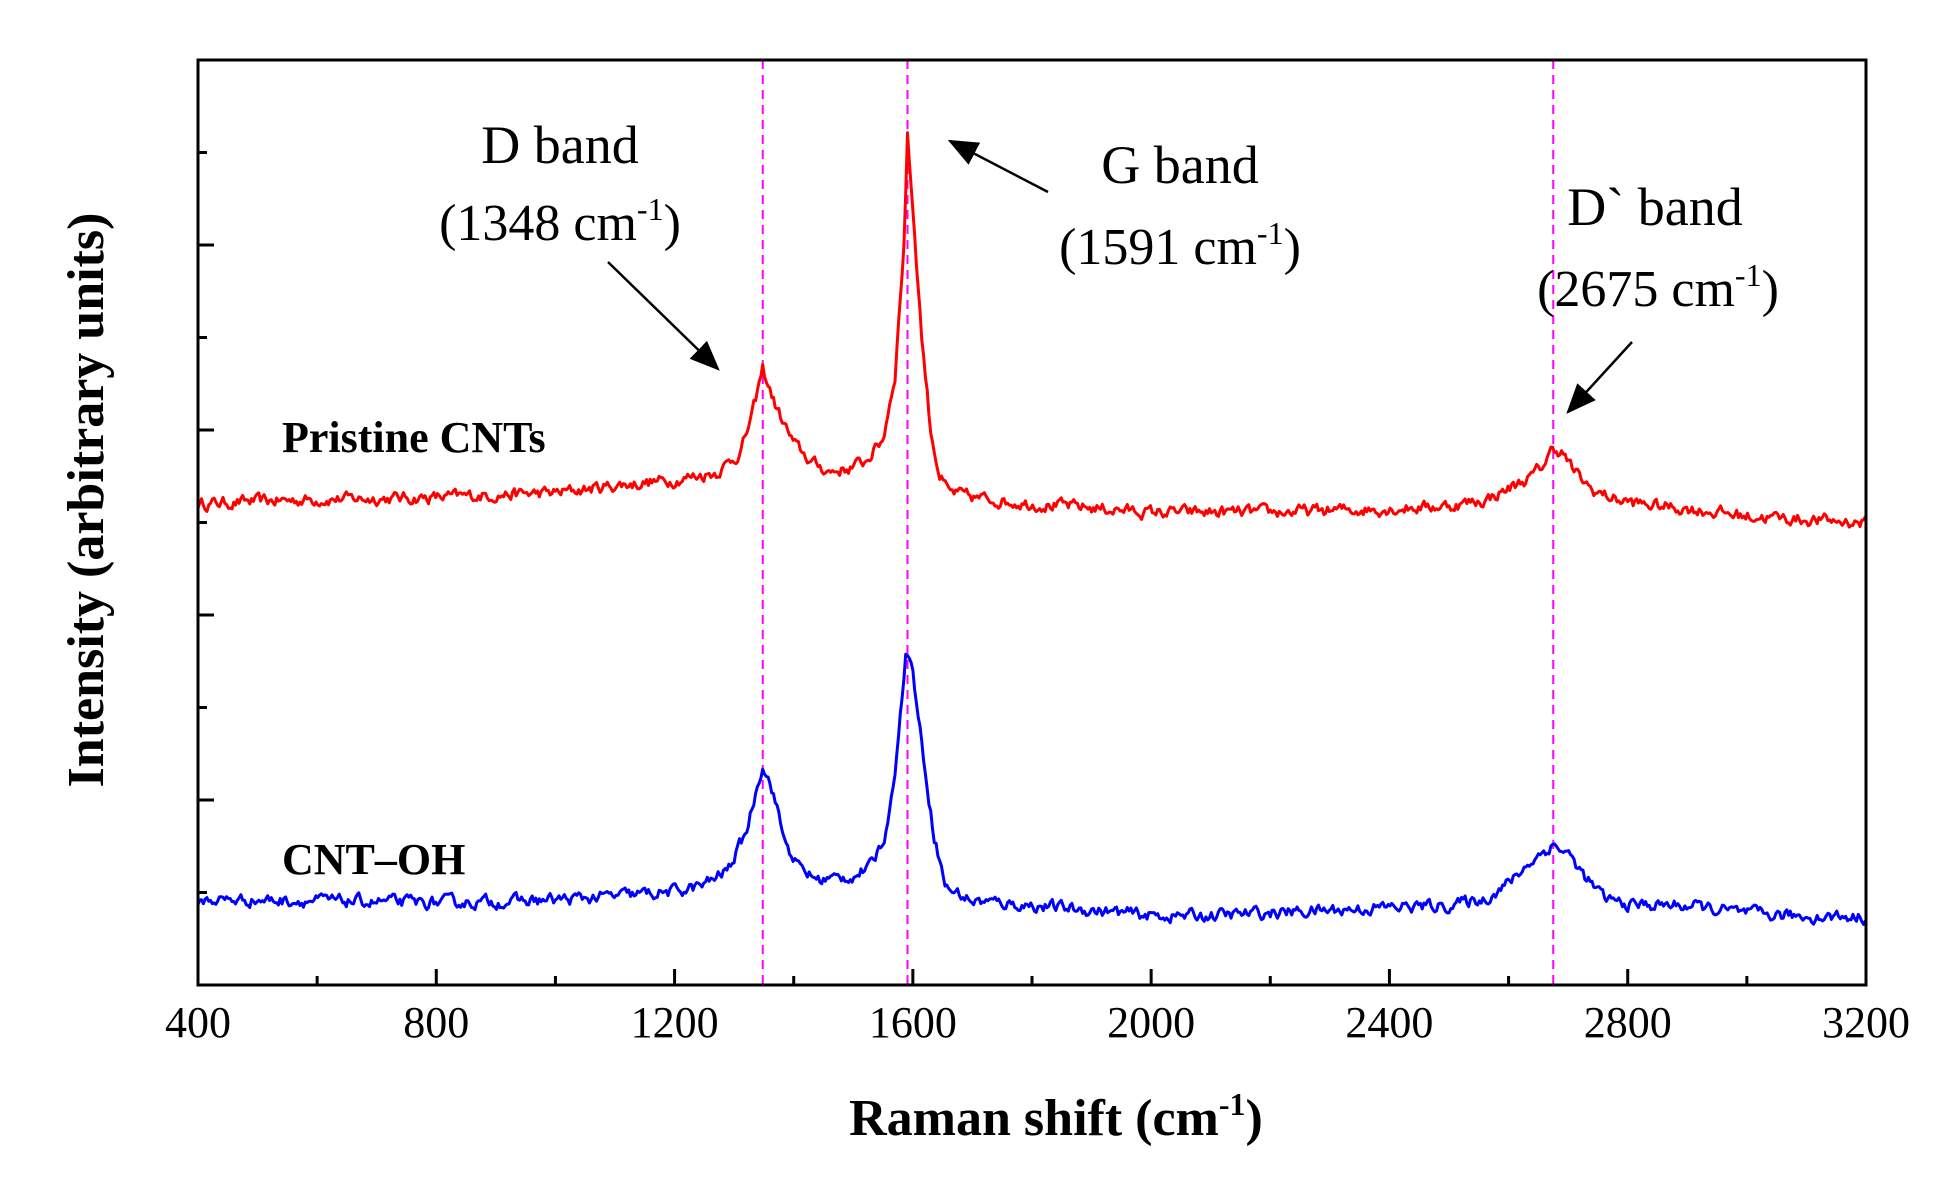  I want to click on d-band-arrow, so click(663, 316).